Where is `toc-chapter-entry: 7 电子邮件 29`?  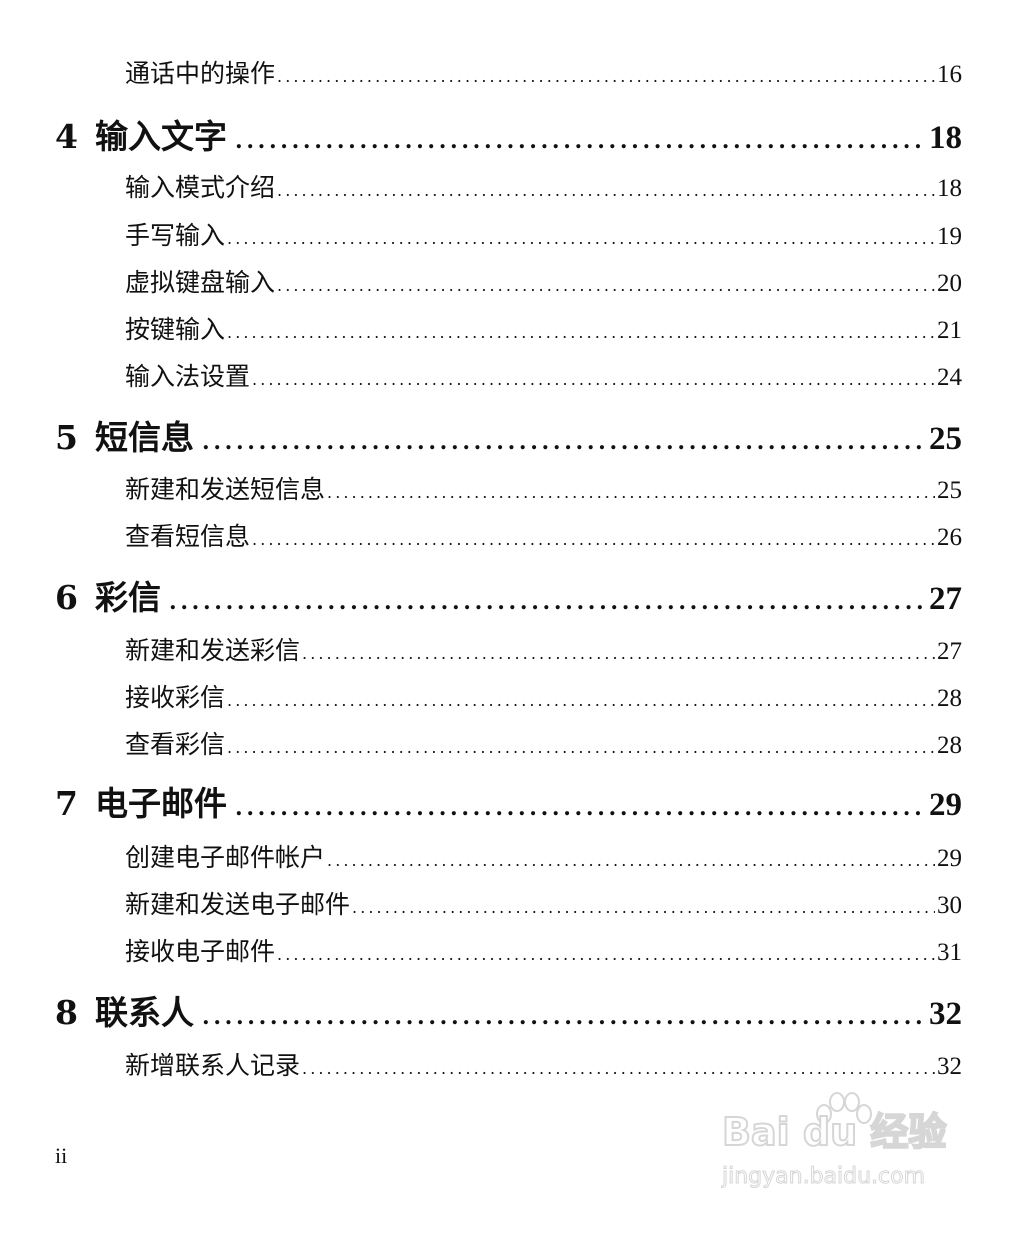 toc-chapter-entry: 7 电子邮件 29 is located at coordinates (508, 806).